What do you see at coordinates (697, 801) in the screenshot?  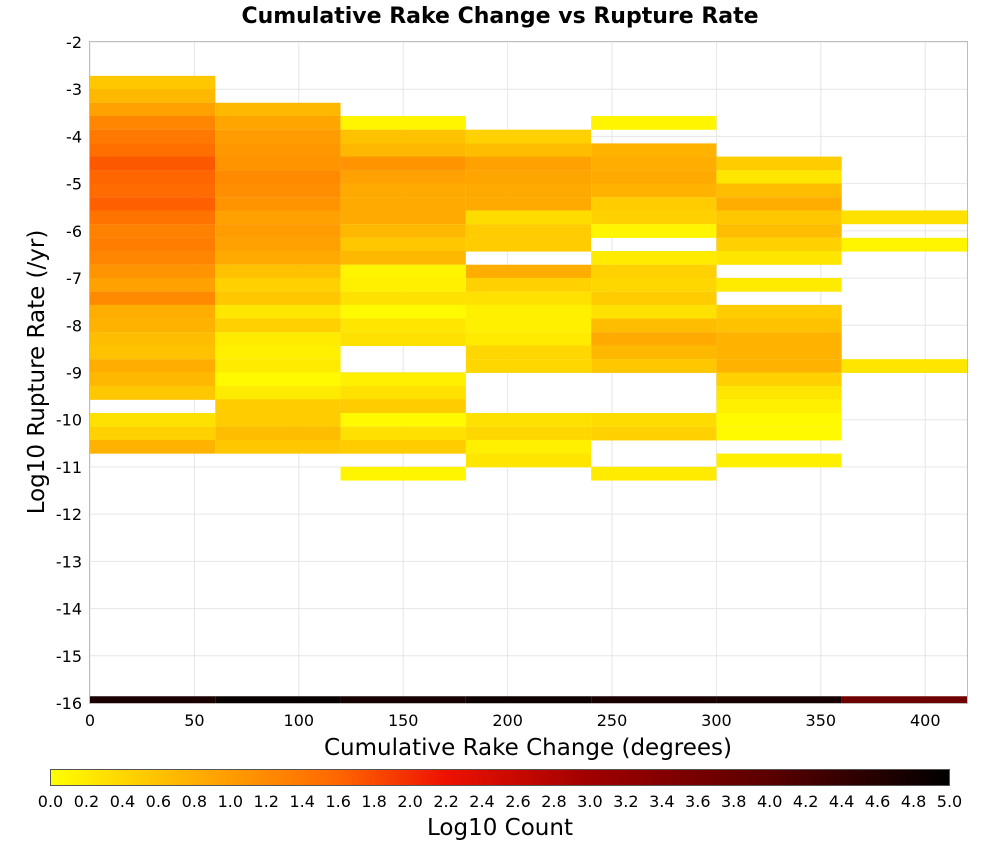 I see `colorbar-tick-label: 3.6` at bounding box center [697, 801].